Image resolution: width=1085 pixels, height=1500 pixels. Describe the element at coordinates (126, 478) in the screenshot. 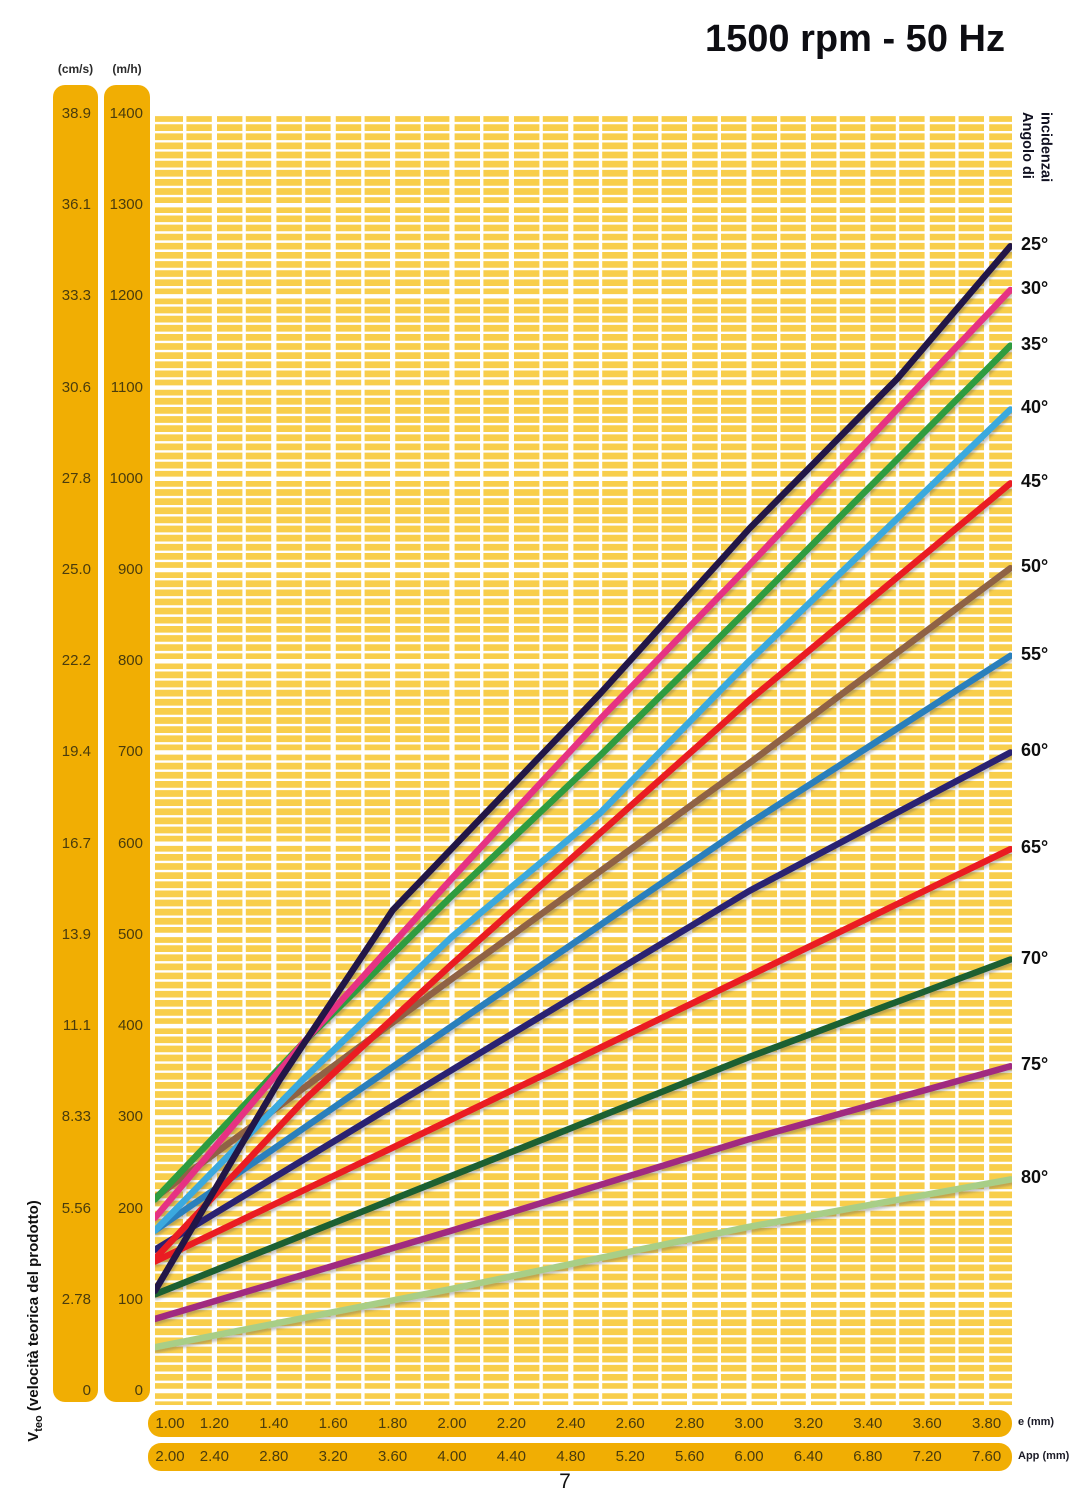

I see `y-tick-mh: 1000` at that location.